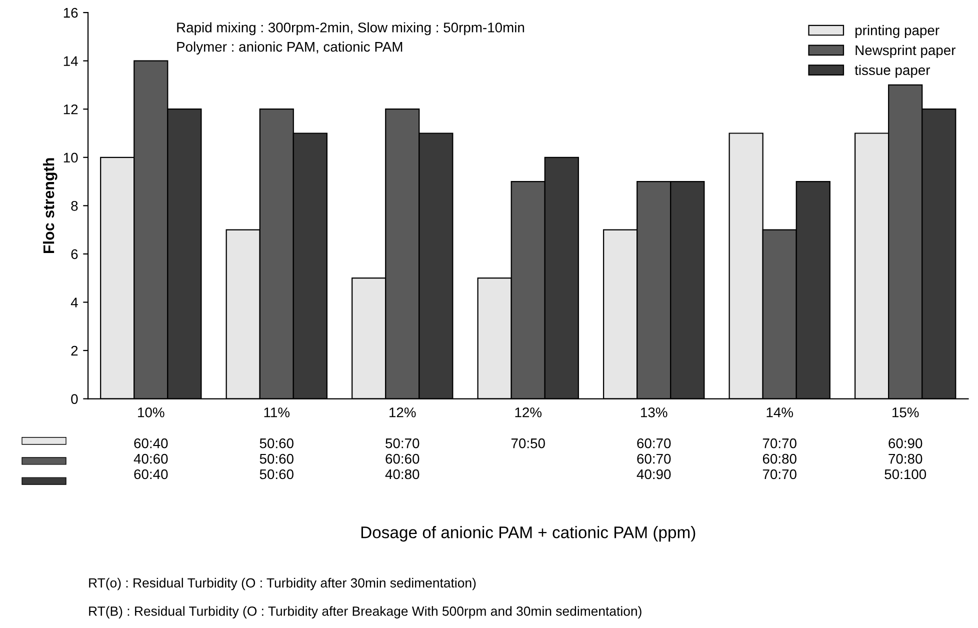  What do you see at coordinates (402, 443) in the screenshot?
I see `category-label: 12% 50:70 60:60 40:80` at bounding box center [402, 443].